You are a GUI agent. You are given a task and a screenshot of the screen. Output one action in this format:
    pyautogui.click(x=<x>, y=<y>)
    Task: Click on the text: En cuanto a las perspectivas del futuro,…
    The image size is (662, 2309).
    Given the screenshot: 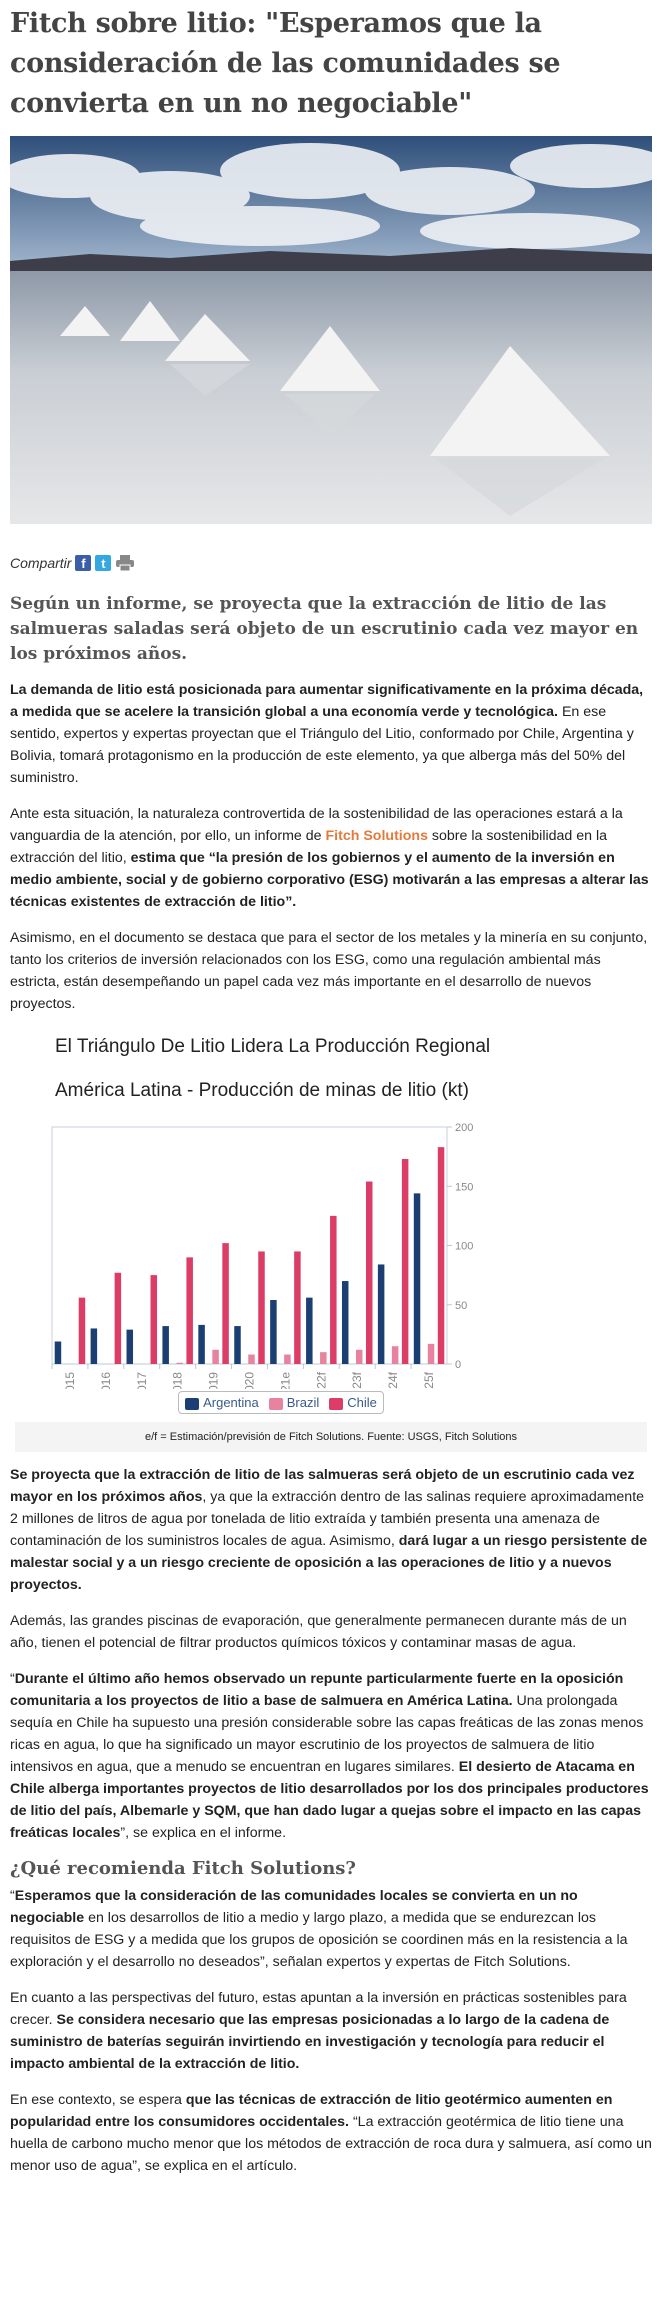 What is the action you would take?
    pyautogui.click(x=318, y=2009)
    